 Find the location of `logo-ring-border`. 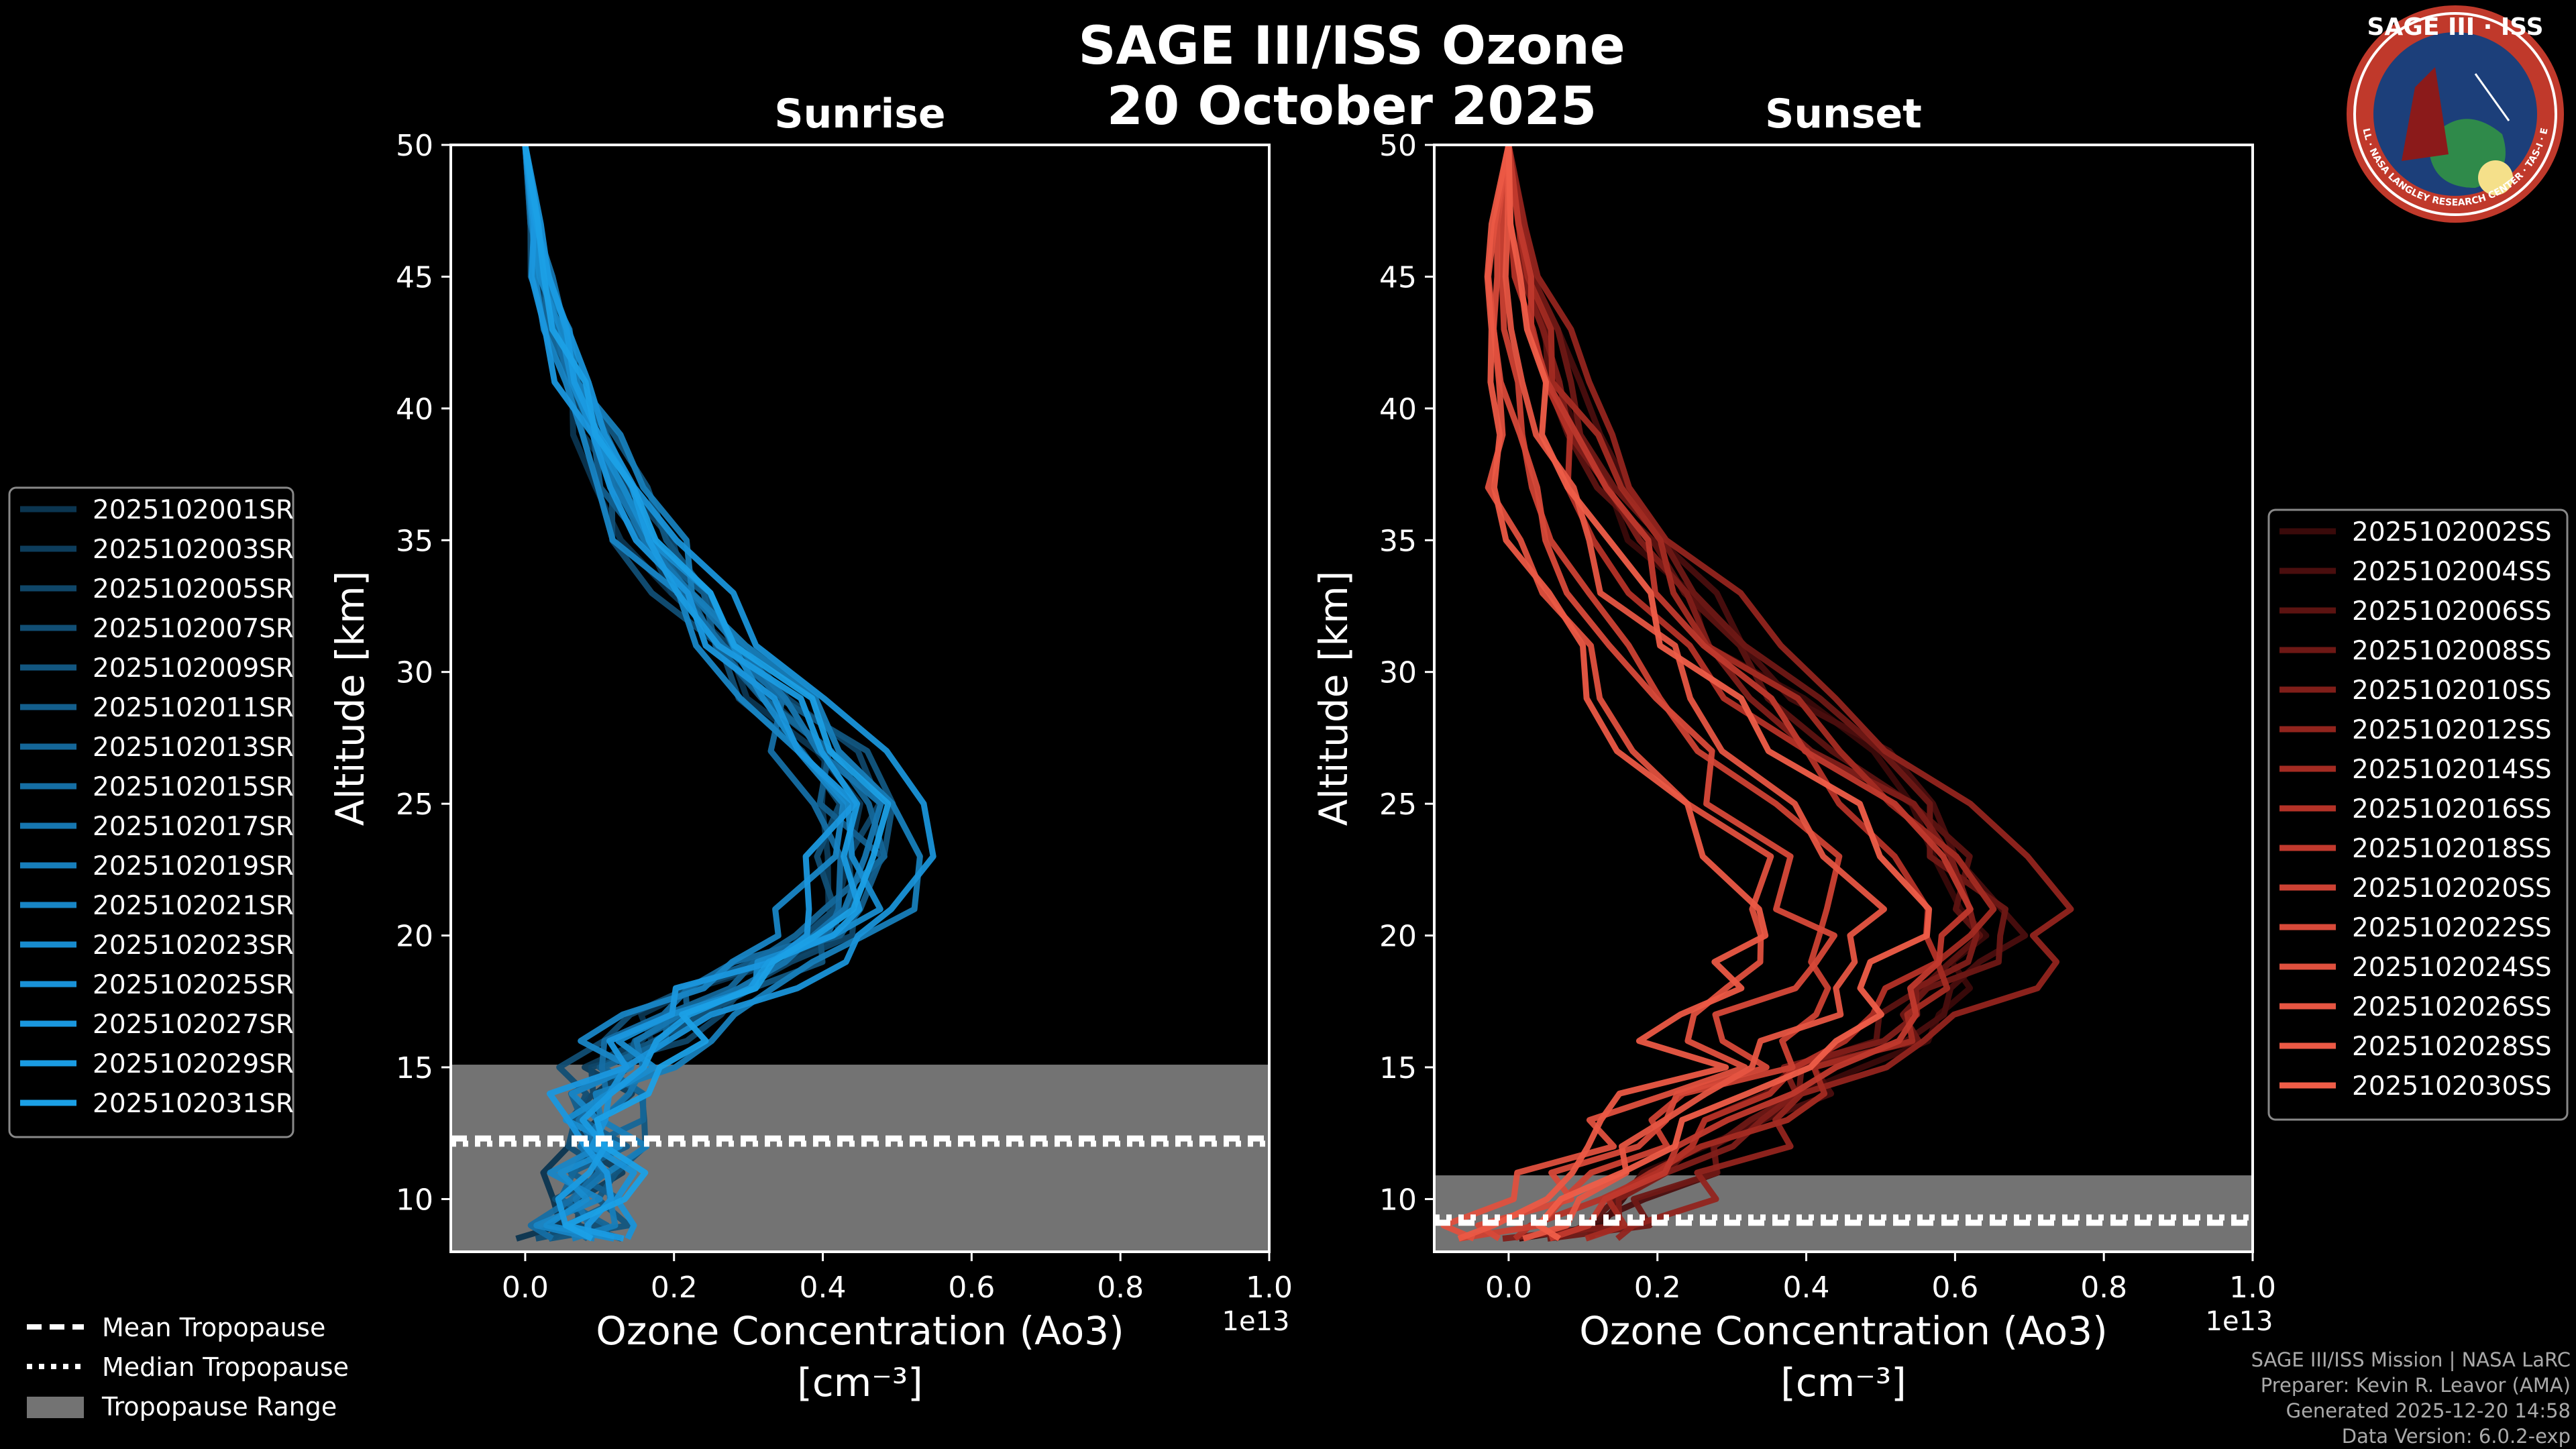

logo-ring-border is located at coordinates (2455, 114).